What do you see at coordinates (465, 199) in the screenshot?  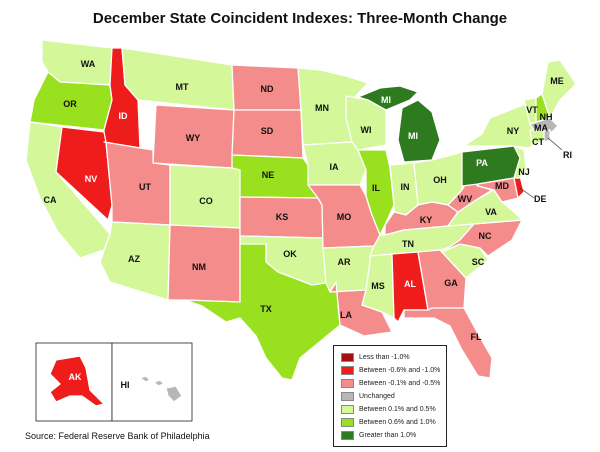 I see `label-wv: WV` at bounding box center [465, 199].